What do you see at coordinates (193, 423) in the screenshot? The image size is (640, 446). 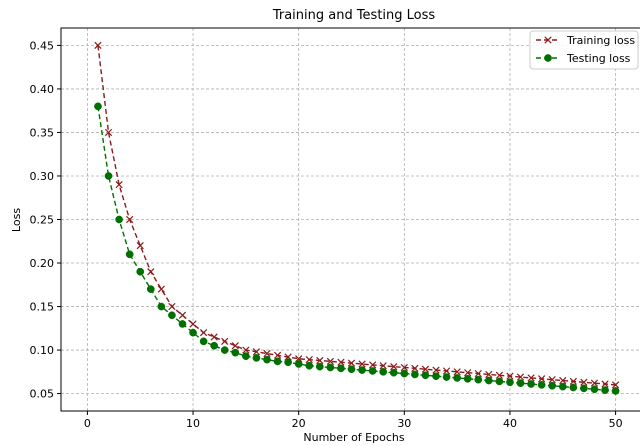 I see `x-tick-label: 10` at bounding box center [193, 423].